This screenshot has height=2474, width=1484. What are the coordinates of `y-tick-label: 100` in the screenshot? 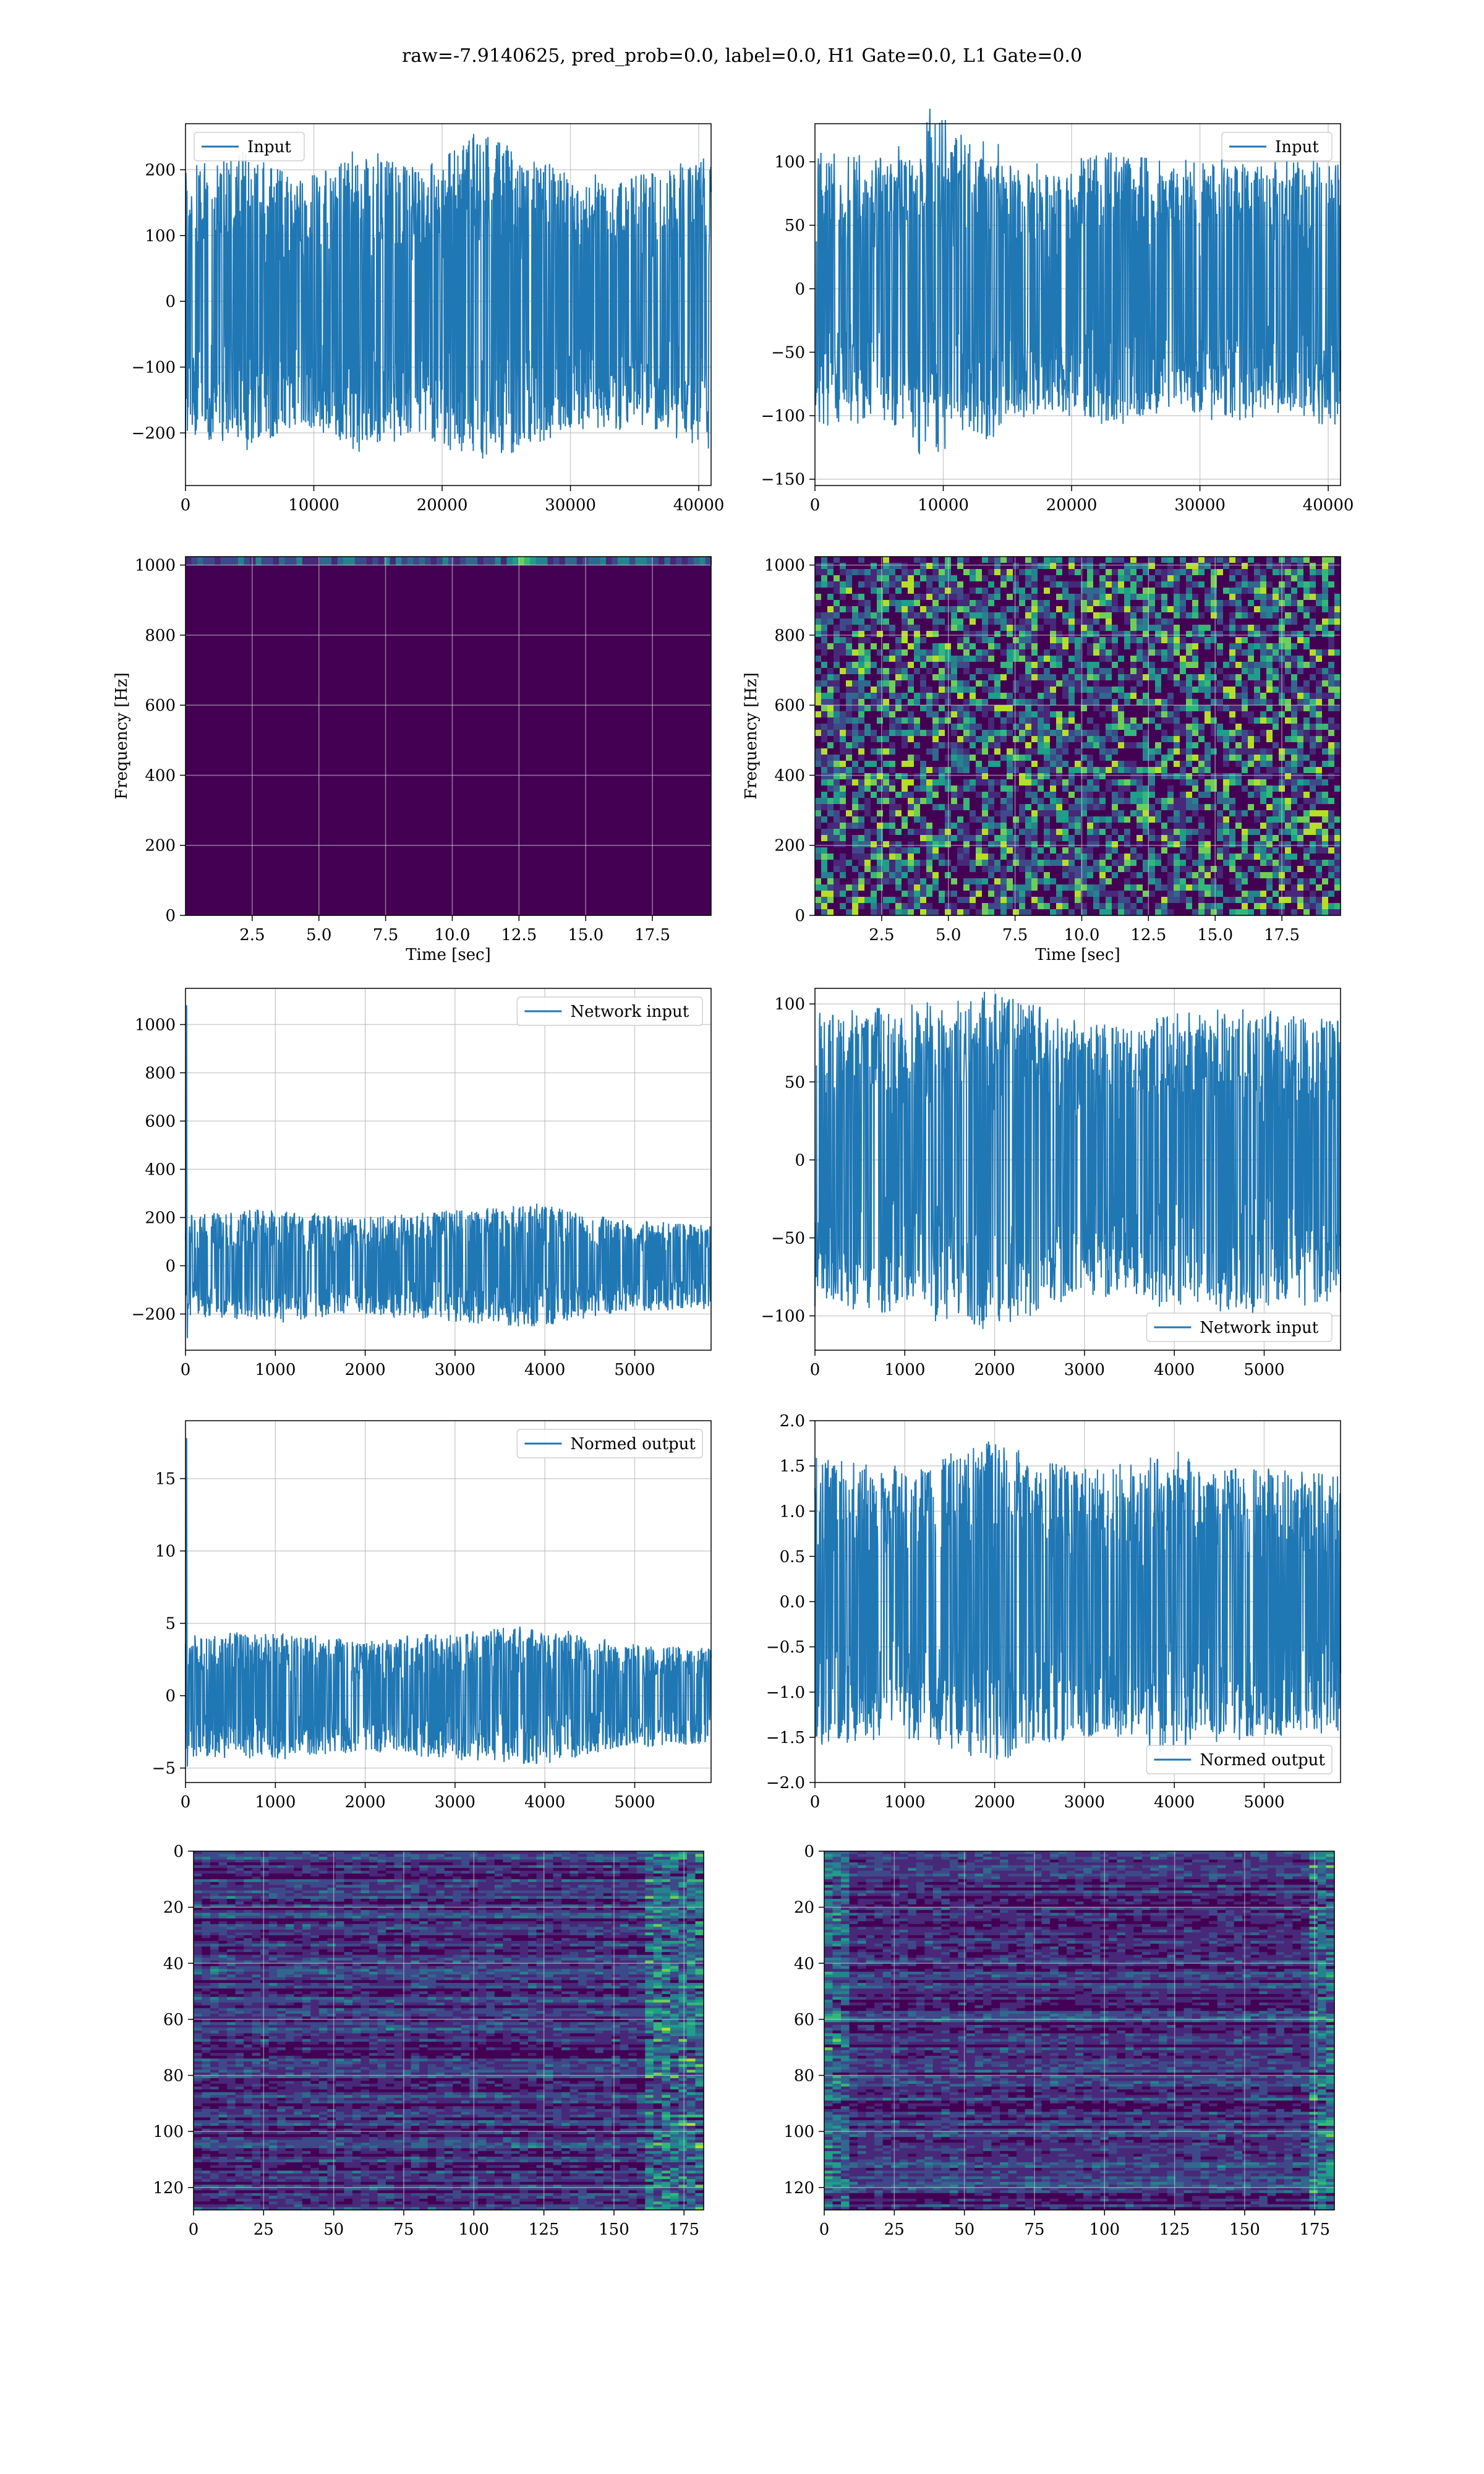 It's located at (160, 236).